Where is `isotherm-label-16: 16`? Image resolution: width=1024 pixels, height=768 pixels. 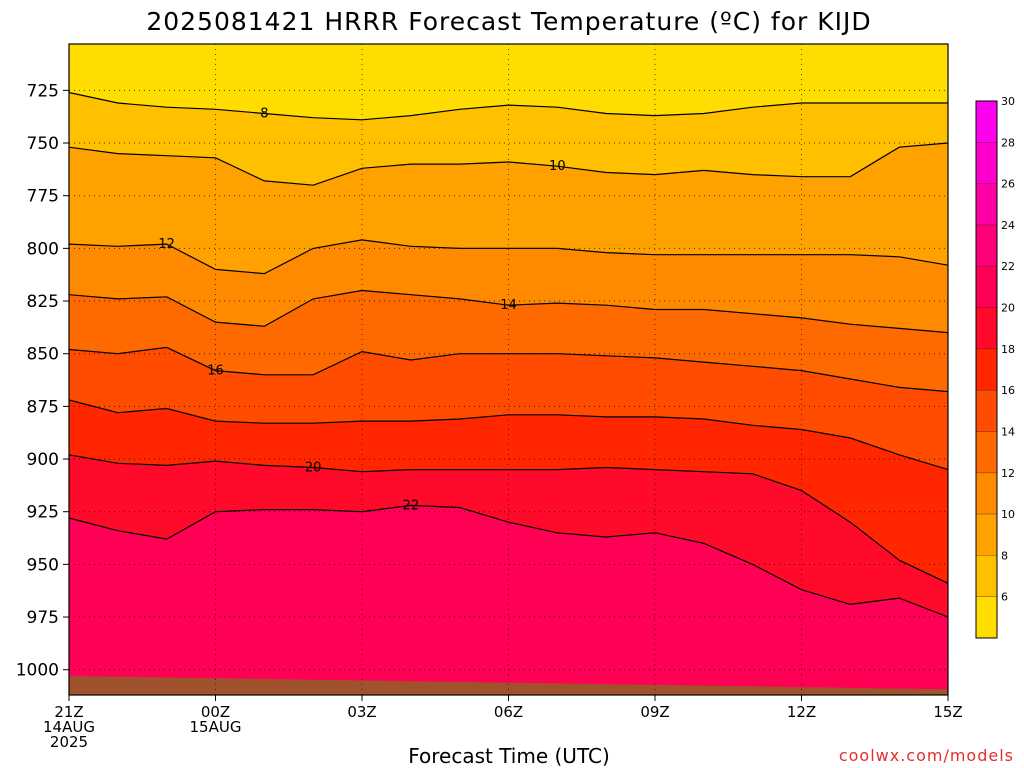
isotherm-label-16: 16 is located at coordinates (215, 371).